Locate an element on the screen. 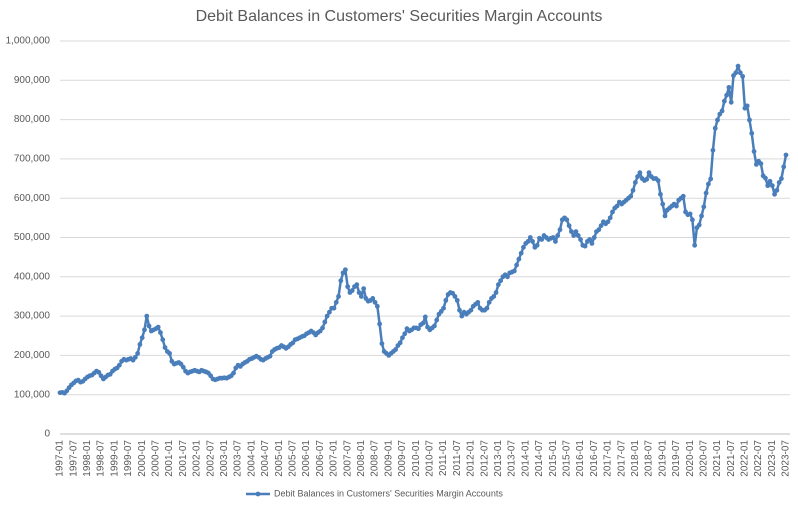 The image size is (798, 508). x-tick-label: 2004-07 is located at coordinates (265, 458).